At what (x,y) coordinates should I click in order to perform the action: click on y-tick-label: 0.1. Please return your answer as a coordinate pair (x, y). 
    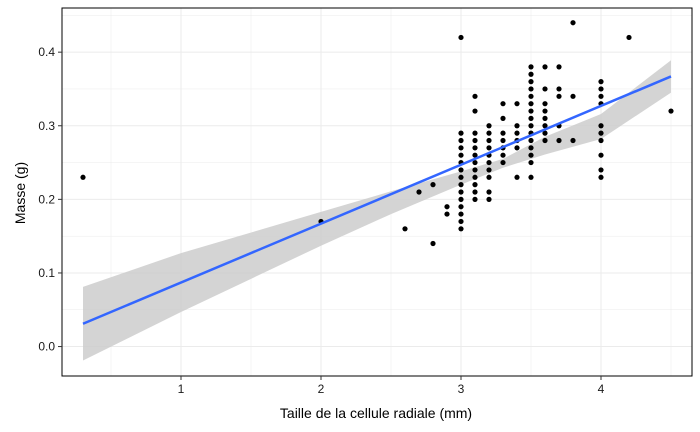
    Looking at the image, I should click on (46, 273).